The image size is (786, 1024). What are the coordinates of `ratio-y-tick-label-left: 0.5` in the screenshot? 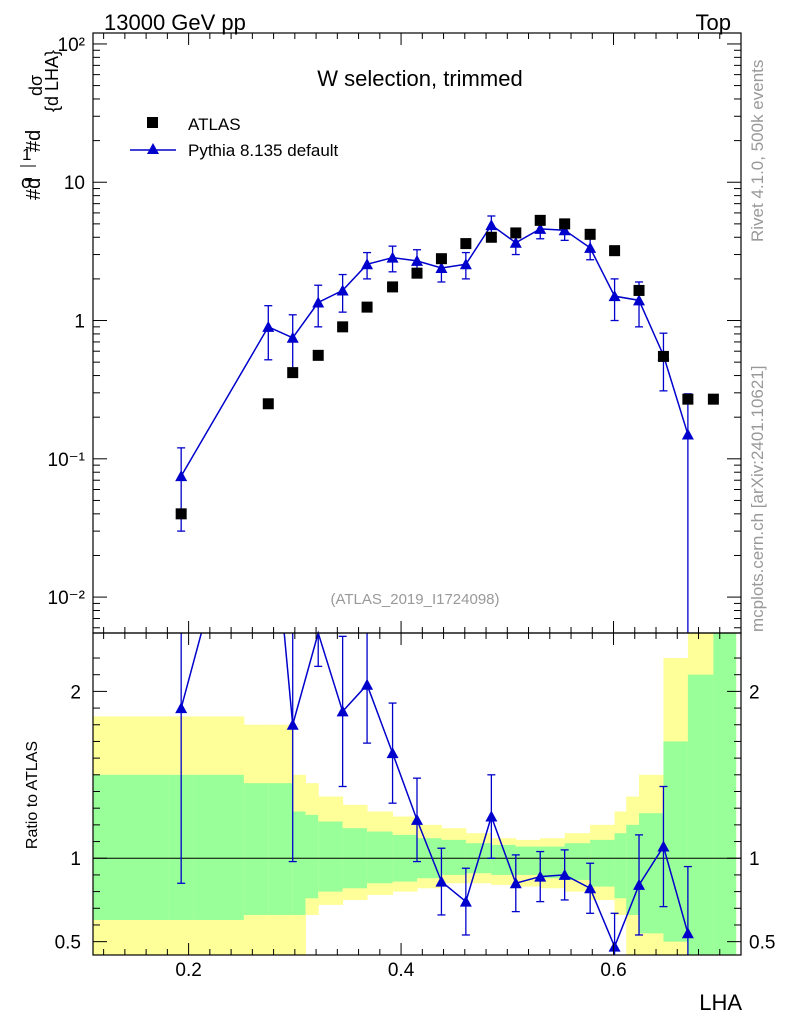 It's located at (68, 943).